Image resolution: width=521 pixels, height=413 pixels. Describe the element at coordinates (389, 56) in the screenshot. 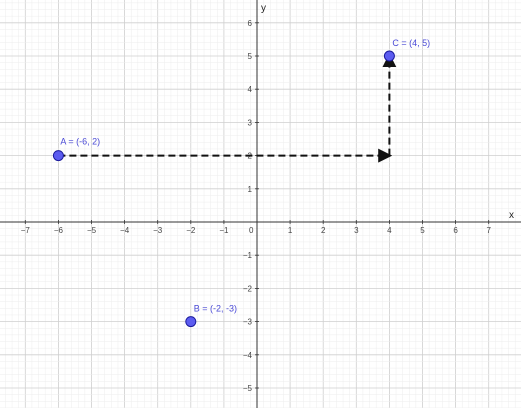

I see `point-c` at that location.